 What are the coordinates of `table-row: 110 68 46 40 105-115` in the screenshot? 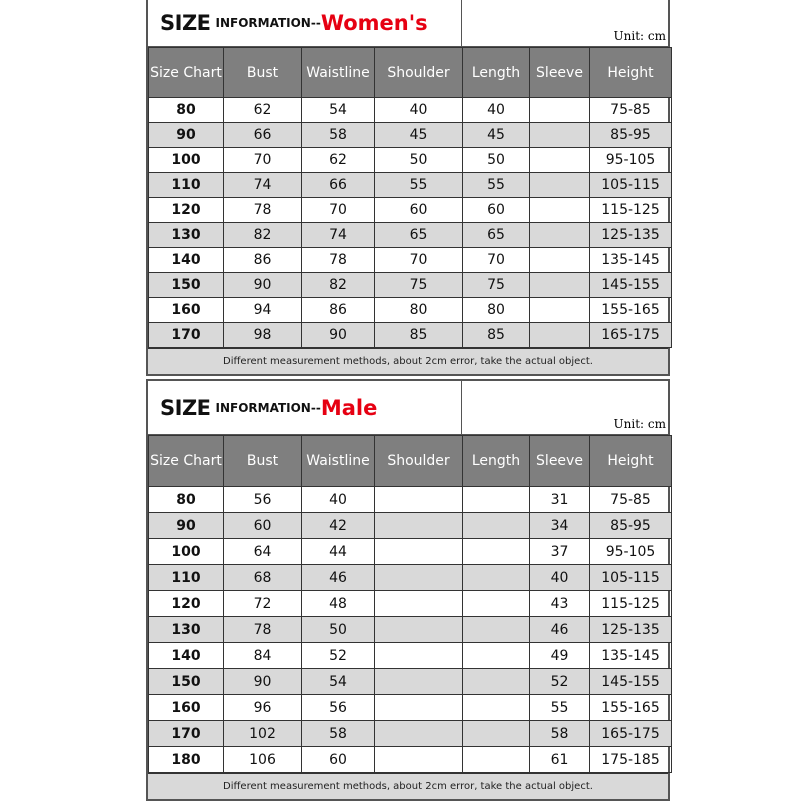 It's located at (410, 577).